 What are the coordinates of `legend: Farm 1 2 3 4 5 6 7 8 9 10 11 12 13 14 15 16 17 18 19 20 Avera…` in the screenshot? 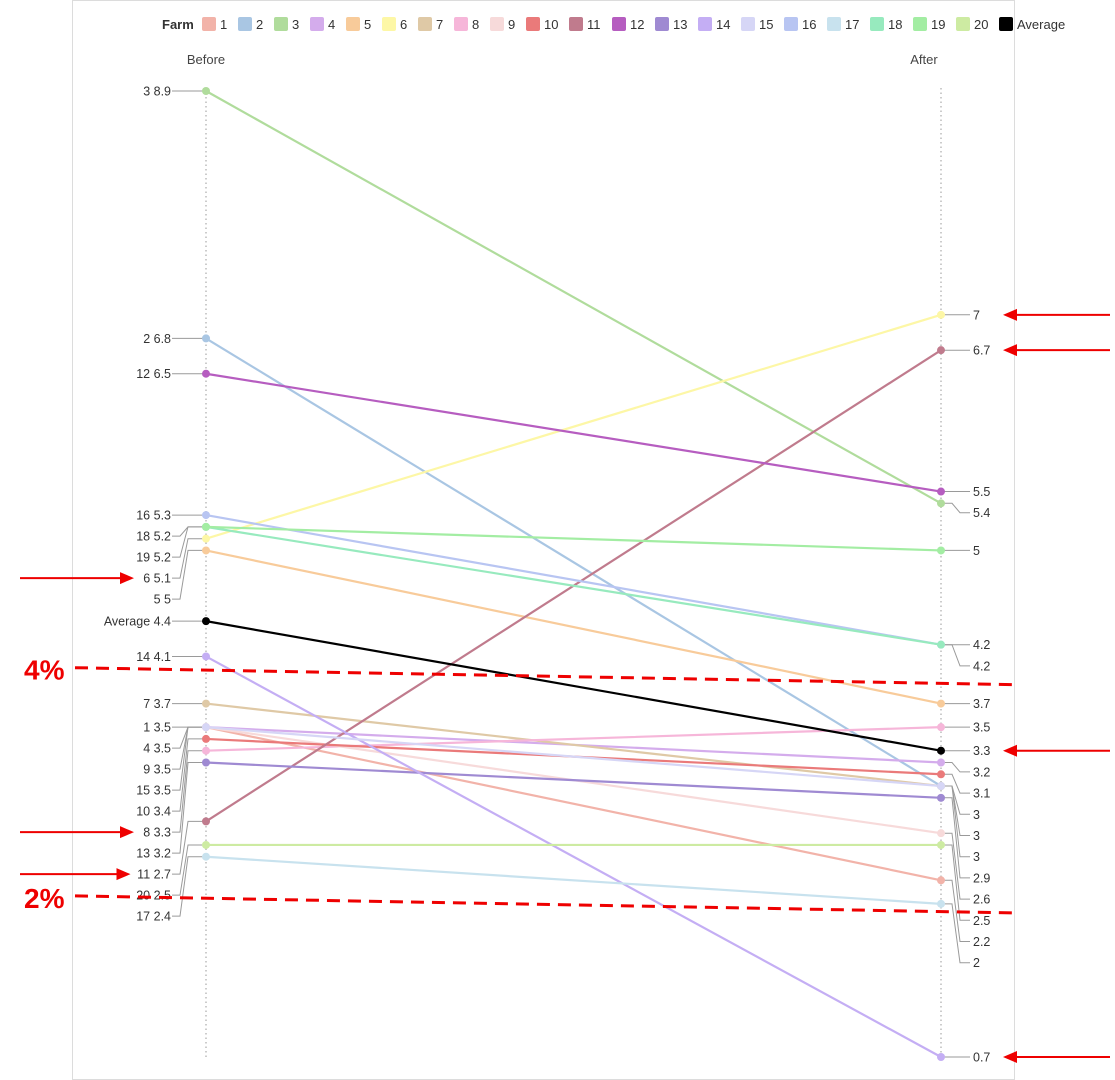 It's located at (613, 24).